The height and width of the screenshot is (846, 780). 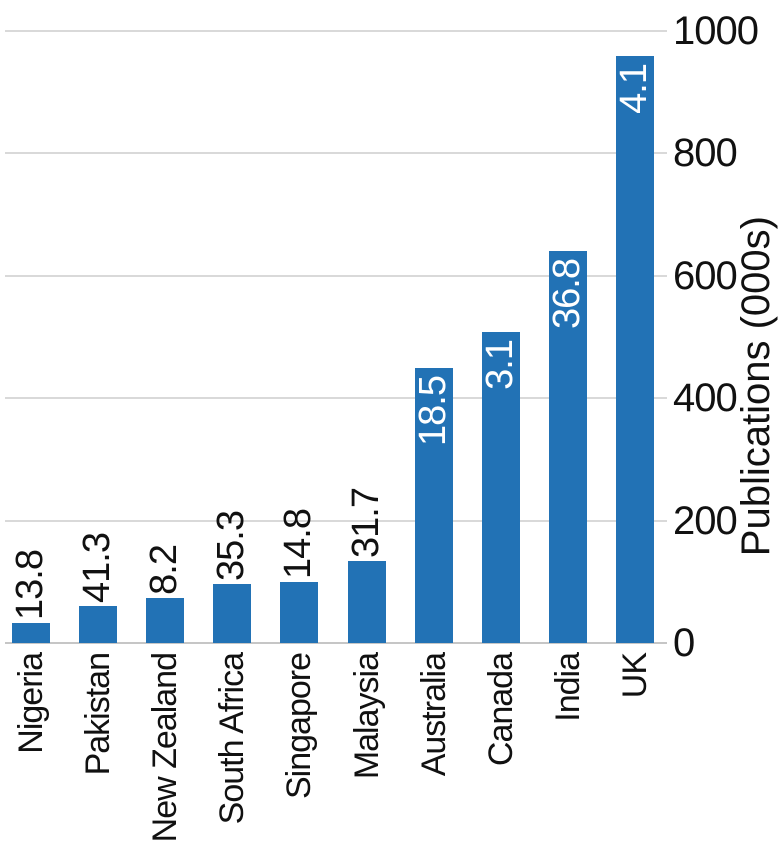 I want to click on bar-value-label: 36.8, so click(x=567, y=294).